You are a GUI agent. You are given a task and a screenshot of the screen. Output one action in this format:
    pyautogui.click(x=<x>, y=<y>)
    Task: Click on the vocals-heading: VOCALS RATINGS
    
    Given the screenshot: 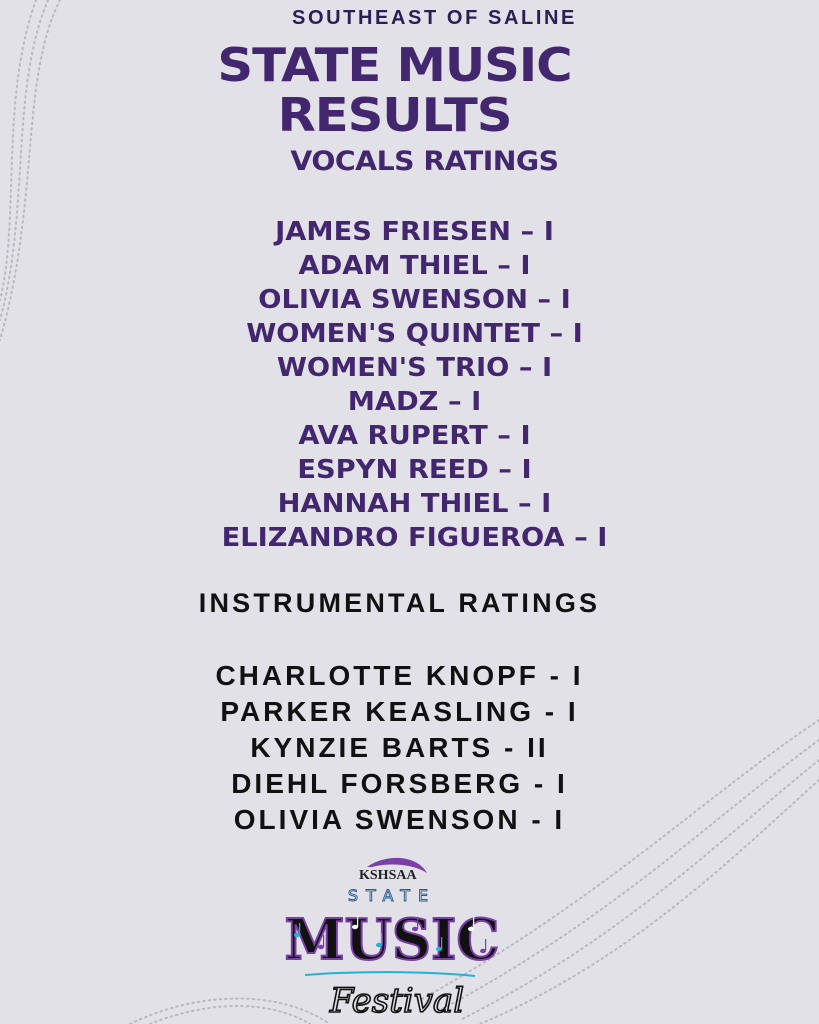 What is the action you would take?
    pyautogui.click(x=424, y=161)
    